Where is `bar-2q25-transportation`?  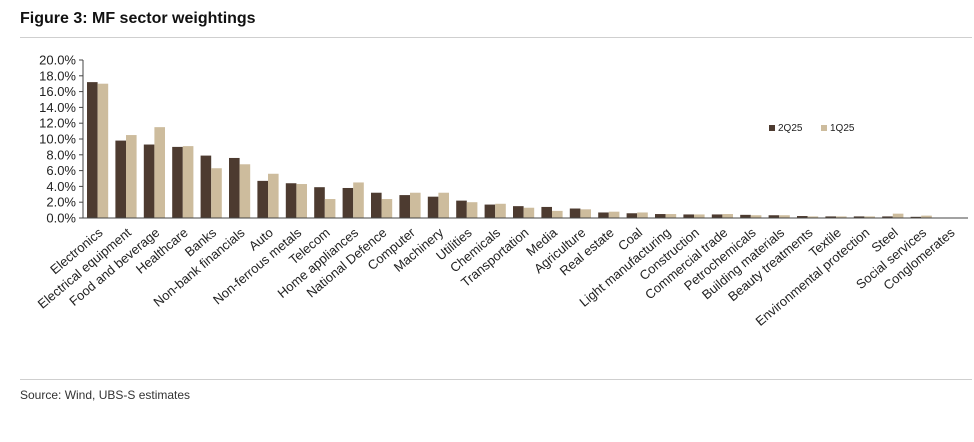 bar-2q25-transportation is located at coordinates (518, 212).